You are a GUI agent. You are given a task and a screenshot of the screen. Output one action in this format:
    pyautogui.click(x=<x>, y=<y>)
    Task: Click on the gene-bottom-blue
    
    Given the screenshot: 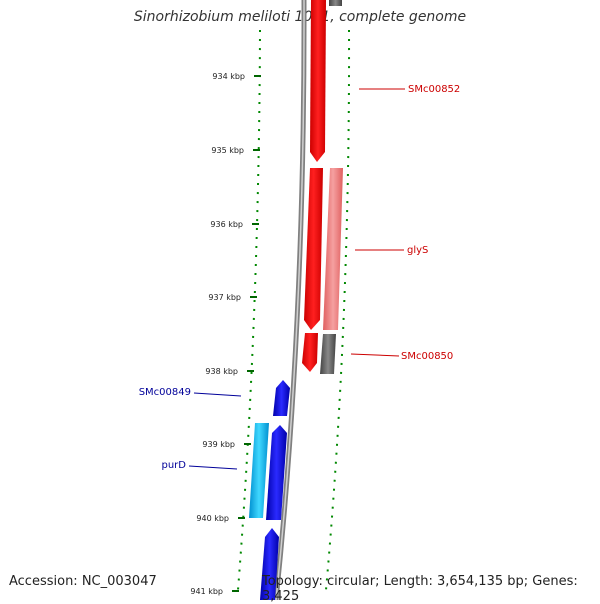 What is the action you would take?
    pyautogui.click(x=269, y=564)
    